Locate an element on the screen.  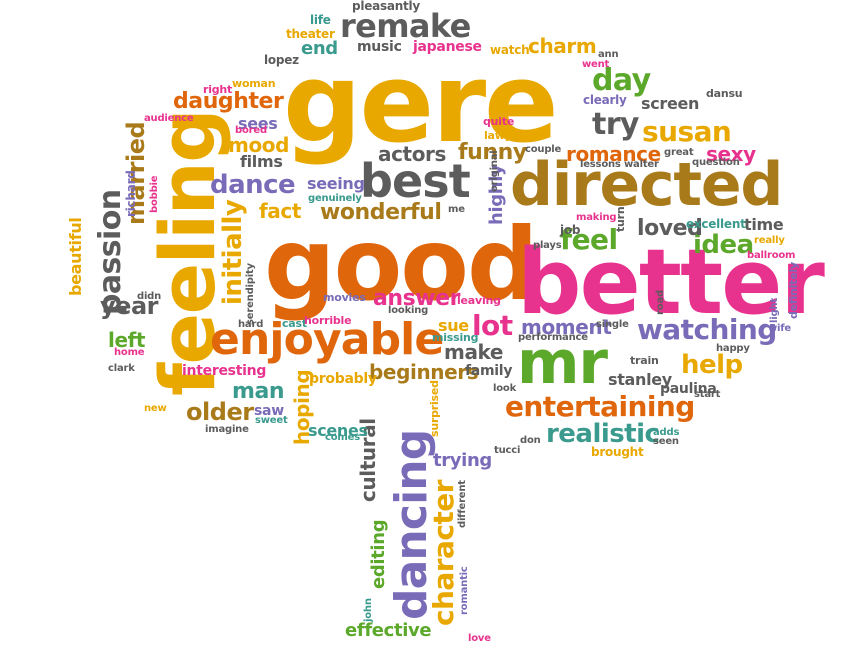
word-beginners: beginners is located at coordinates (424, 372).